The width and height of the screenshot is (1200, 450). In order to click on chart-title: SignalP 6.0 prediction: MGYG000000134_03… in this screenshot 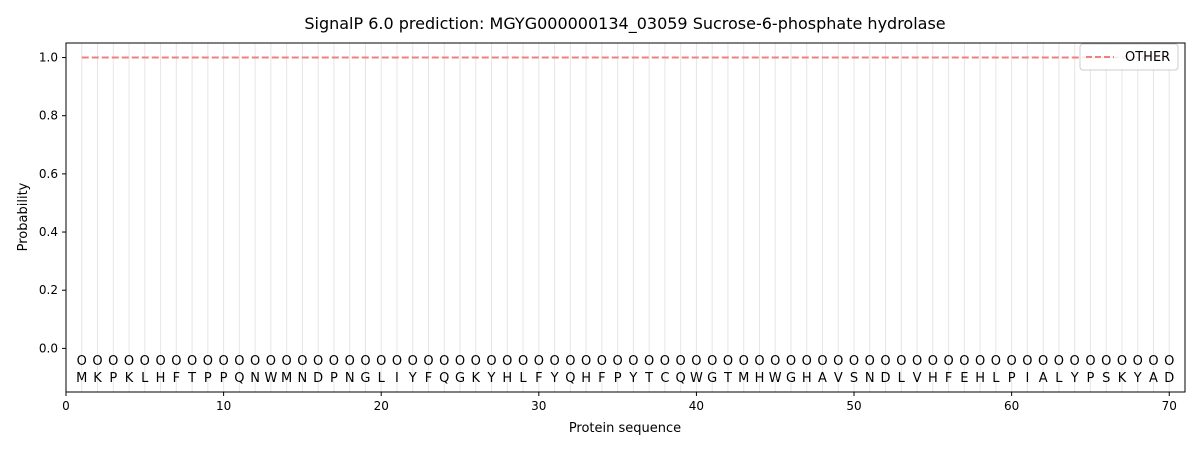, I will do `click(624, 24)`.